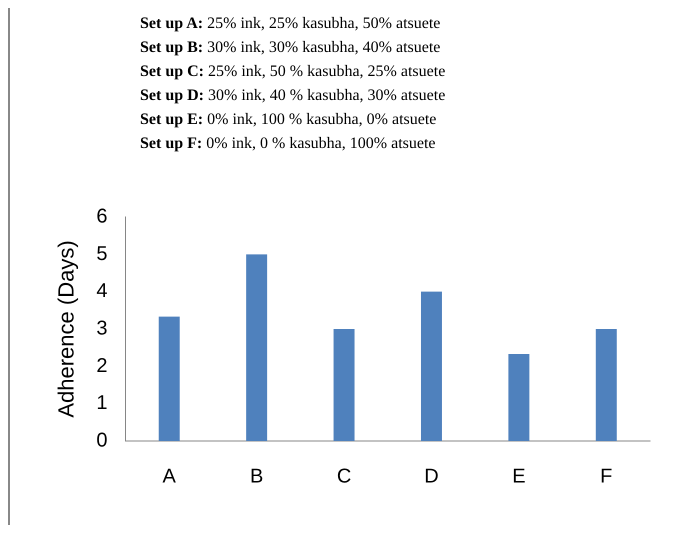  I want to click on text: Set up B: 30% ink, 30% kasubha, 40% atsuete, so click(291, 48).